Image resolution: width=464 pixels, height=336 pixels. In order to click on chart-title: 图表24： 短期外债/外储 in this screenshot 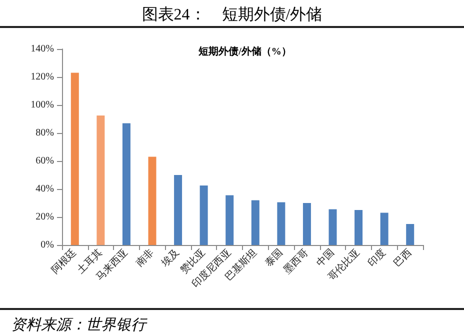, I will do `click(232, 15)`.